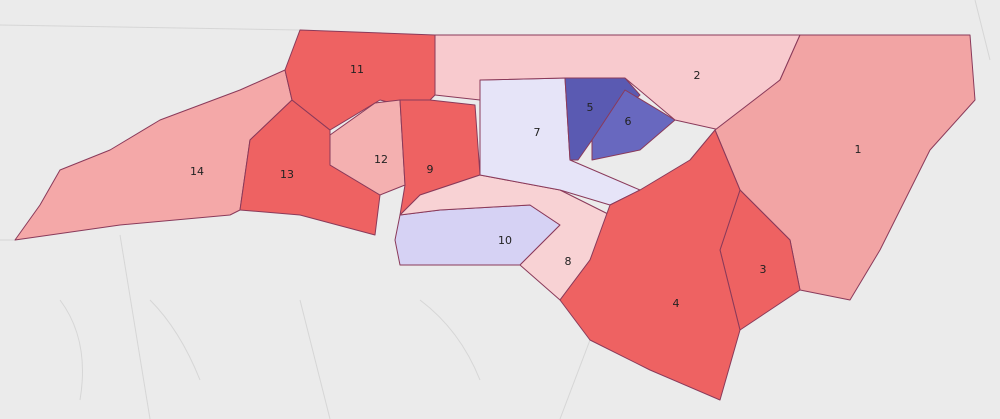 The height and width of the screenshot is (419, 1000). Describe the element at coordinates (763, 269) in the screenshot. I see `district-label: 3` at that location.